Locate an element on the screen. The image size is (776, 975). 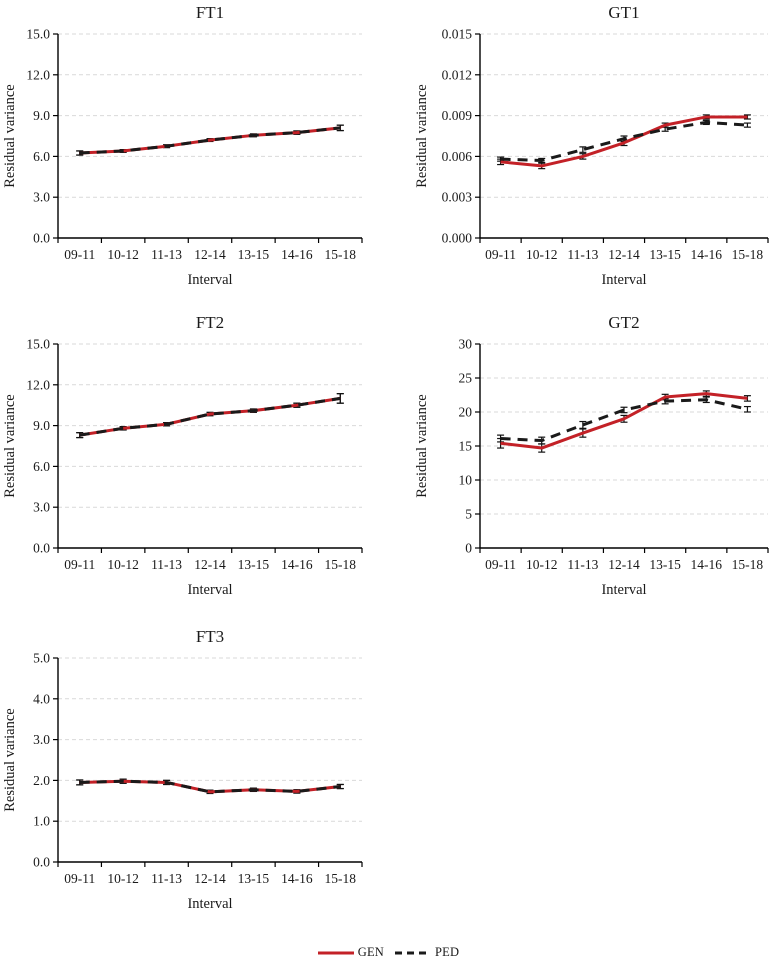
y-tick-label: 0.003 is located at coordinates (457, 197).